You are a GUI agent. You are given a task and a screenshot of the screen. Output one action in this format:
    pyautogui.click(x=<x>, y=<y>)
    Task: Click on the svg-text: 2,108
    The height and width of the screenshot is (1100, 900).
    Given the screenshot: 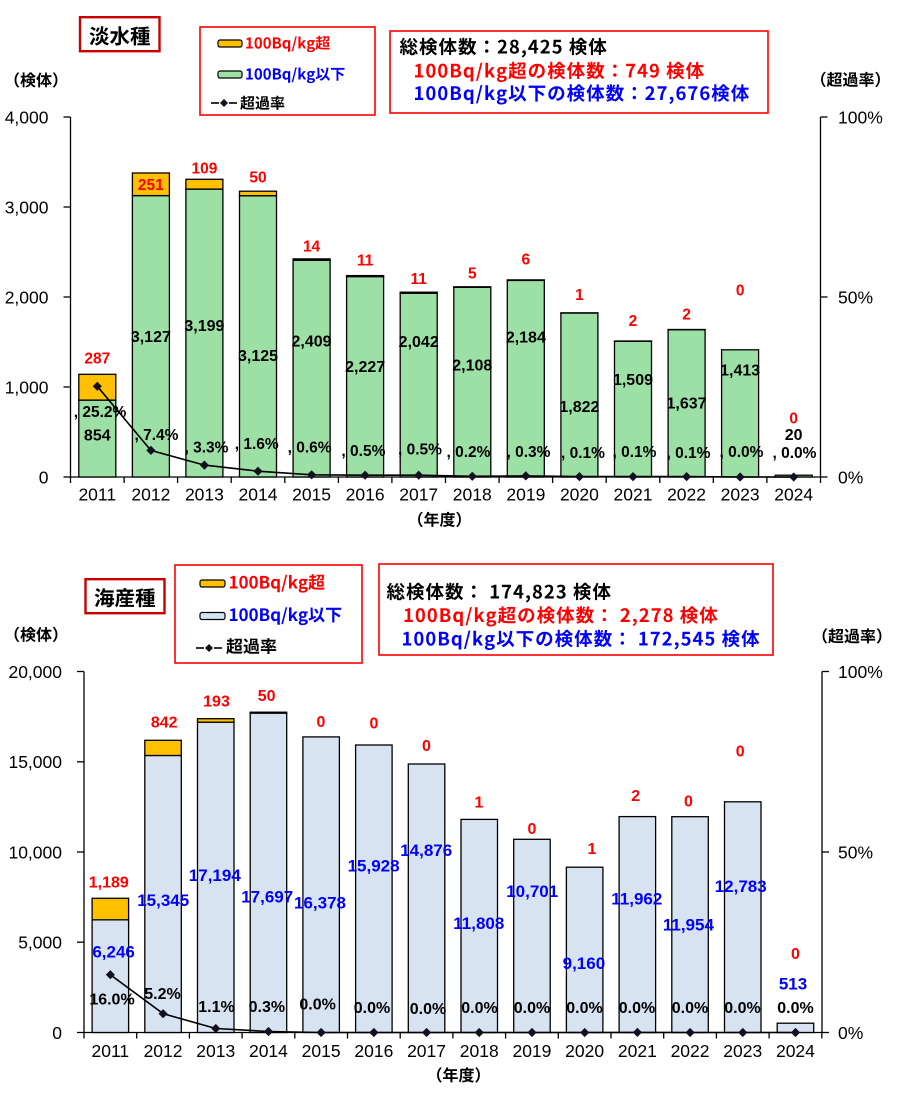 What is the action you would take?
    pyautogui.click(x=472, y=365)
    